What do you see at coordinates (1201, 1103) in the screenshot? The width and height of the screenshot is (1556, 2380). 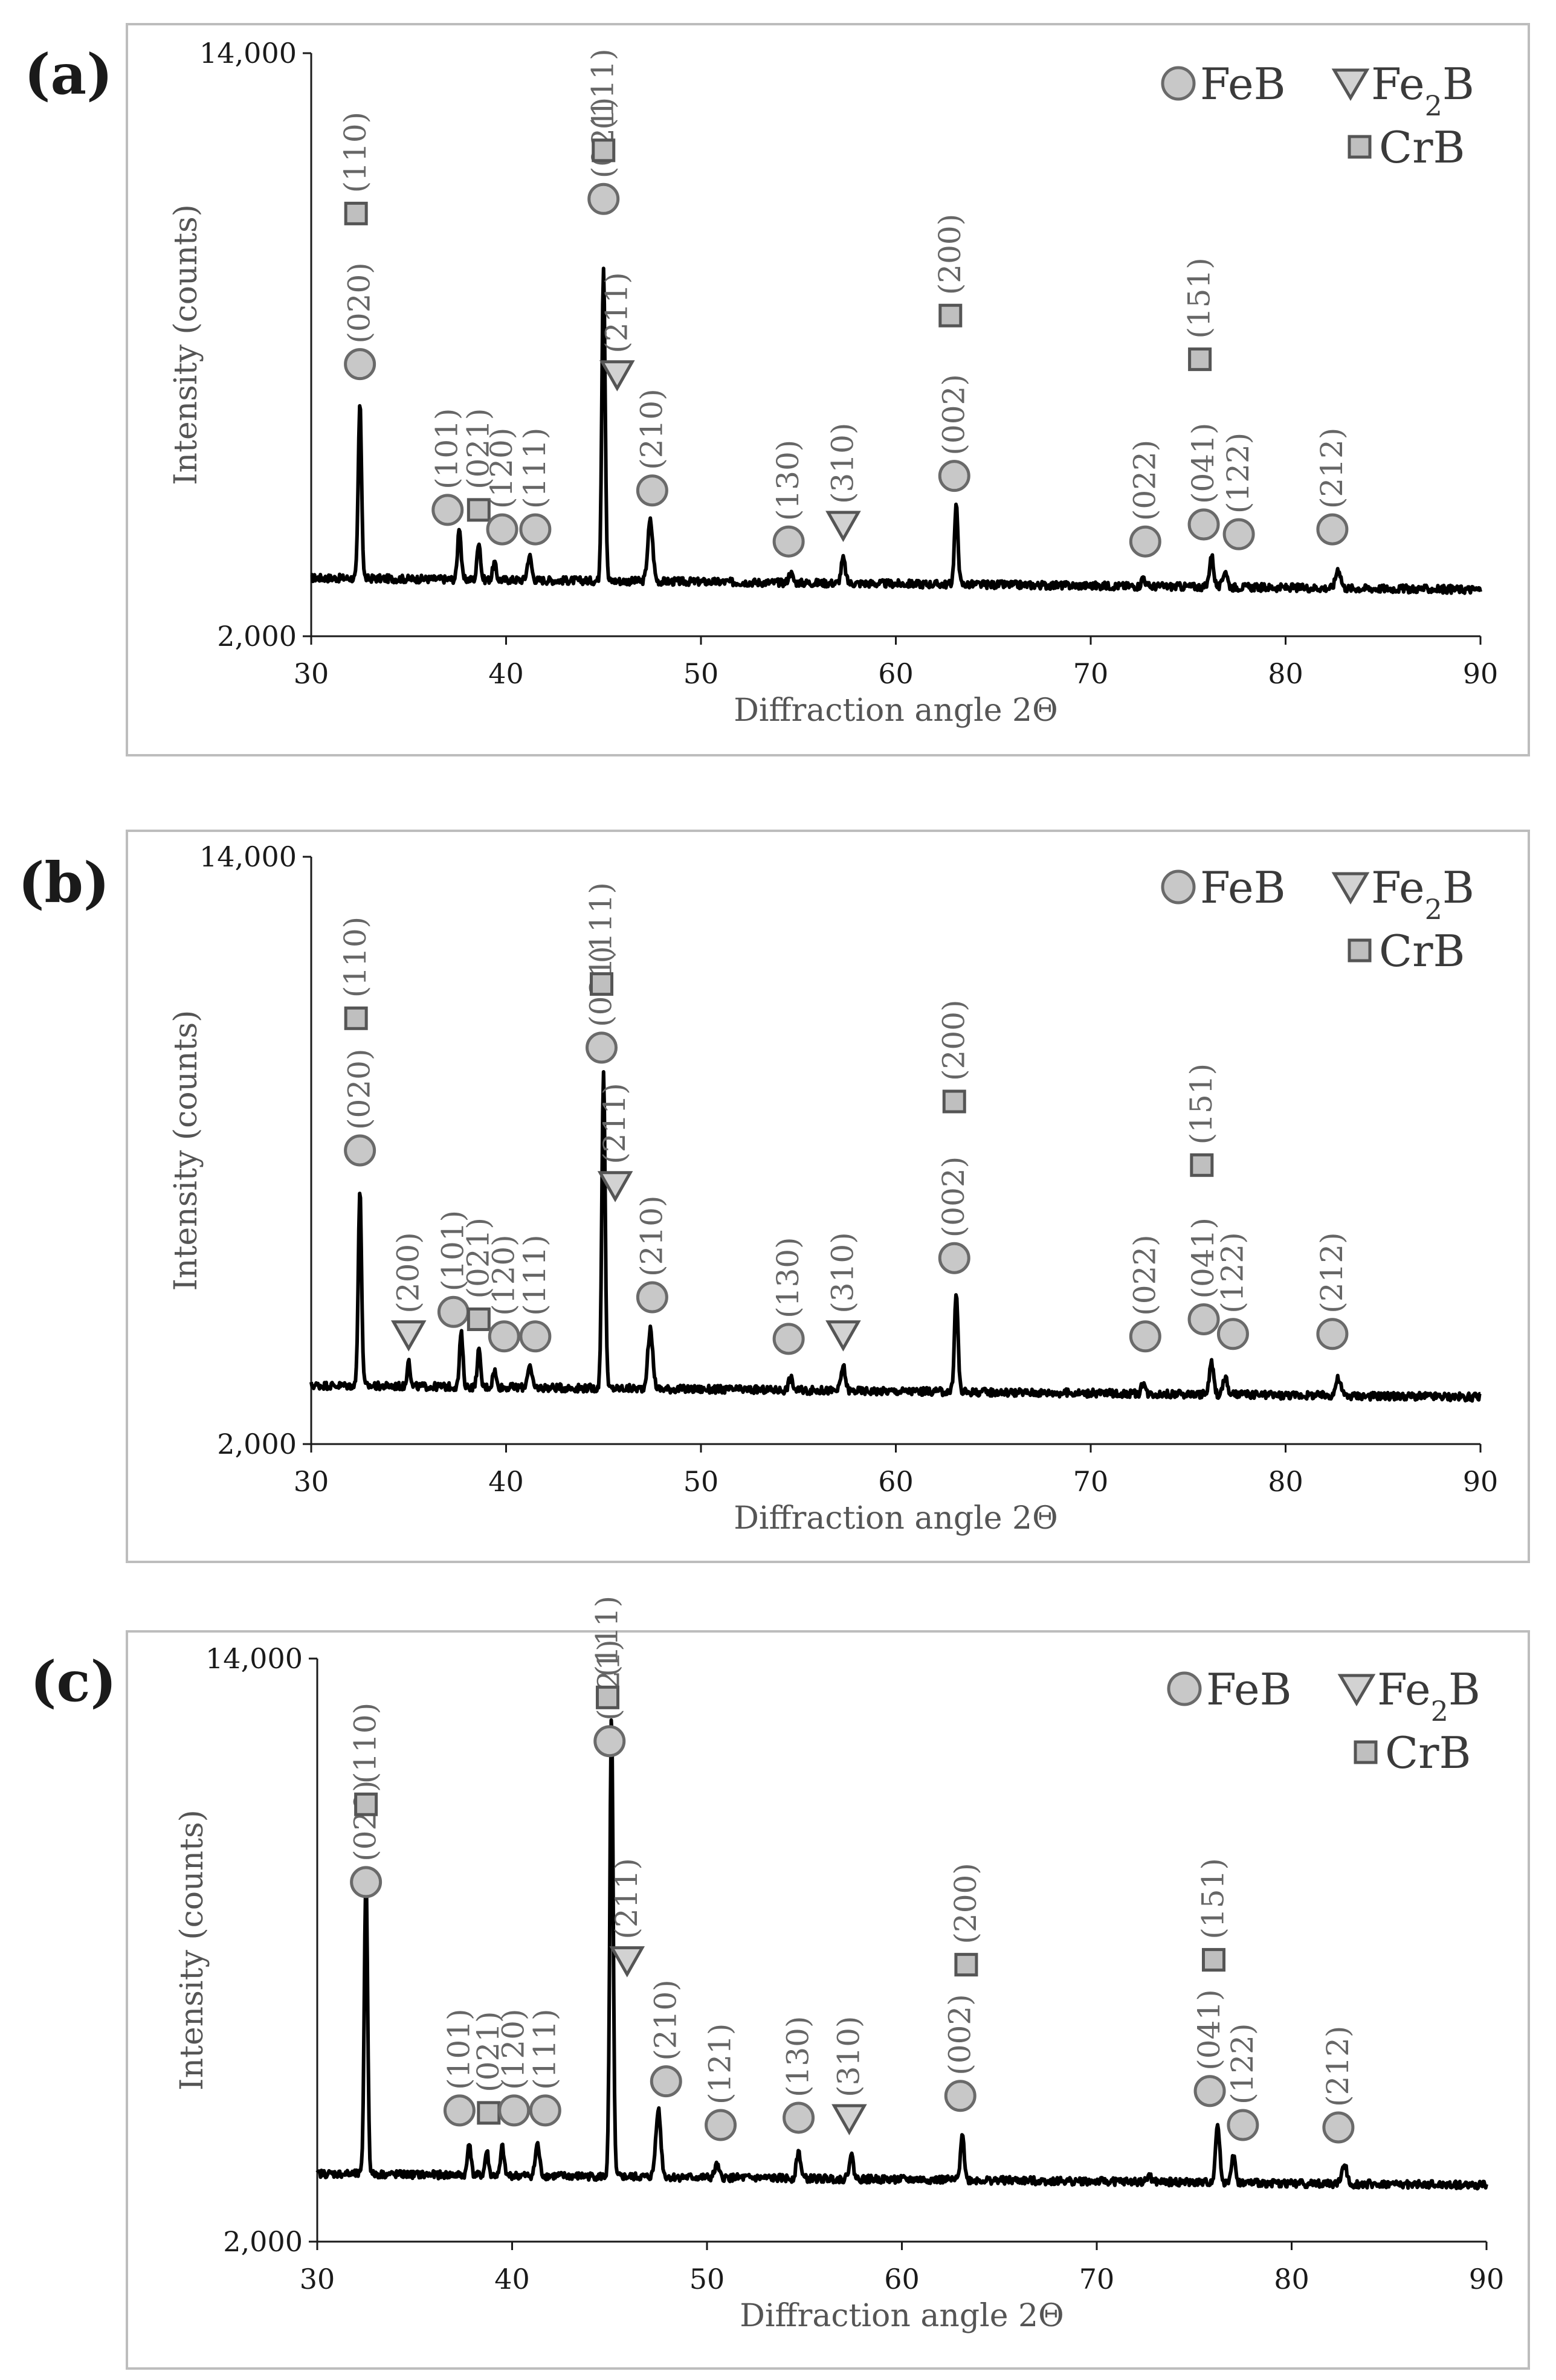 I see `peak-index-label: (151)` at bounding box center [1201, 1103].